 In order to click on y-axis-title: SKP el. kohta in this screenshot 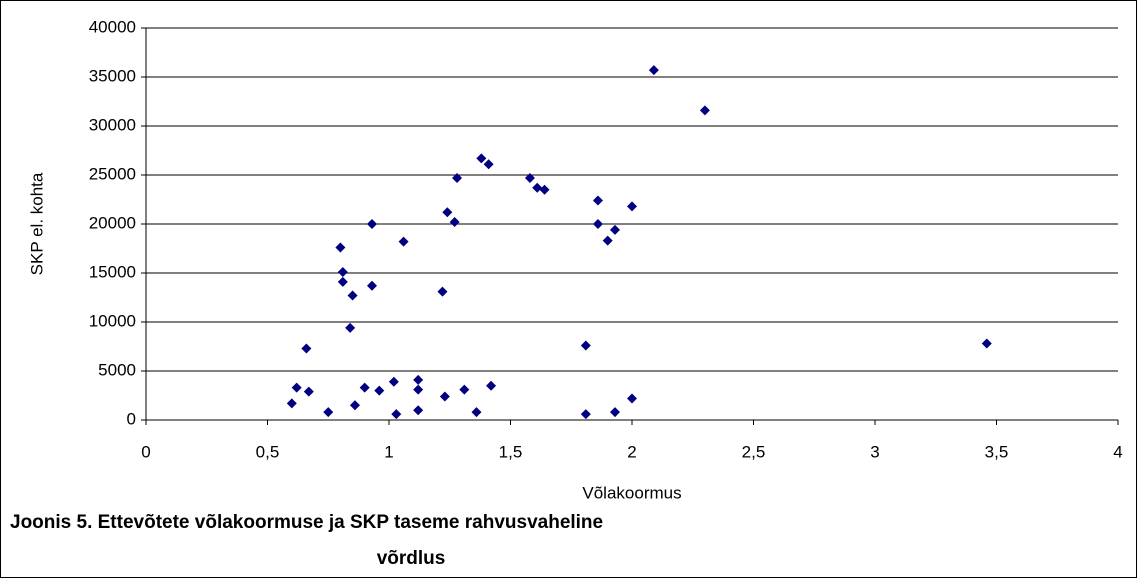, I will do `click(36, 223)`.